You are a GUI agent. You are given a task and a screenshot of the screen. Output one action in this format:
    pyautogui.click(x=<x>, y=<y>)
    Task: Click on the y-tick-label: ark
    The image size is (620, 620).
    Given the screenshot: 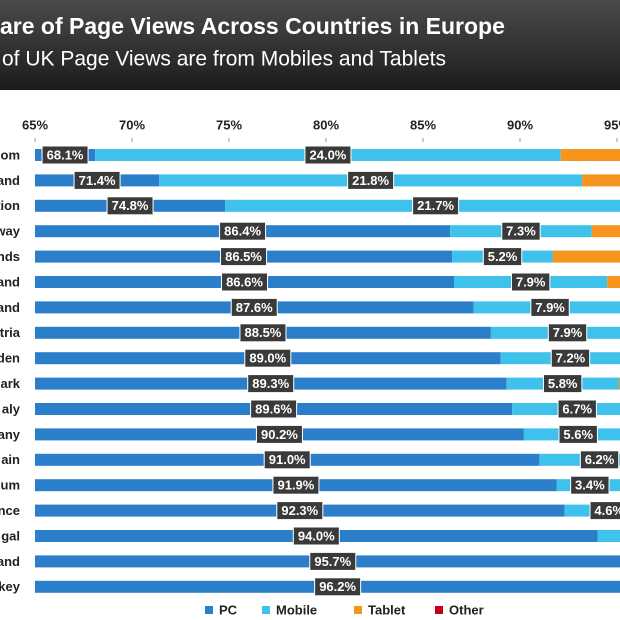 What is the action you would take?
    pyautogui.click(x=10, y=383)
    